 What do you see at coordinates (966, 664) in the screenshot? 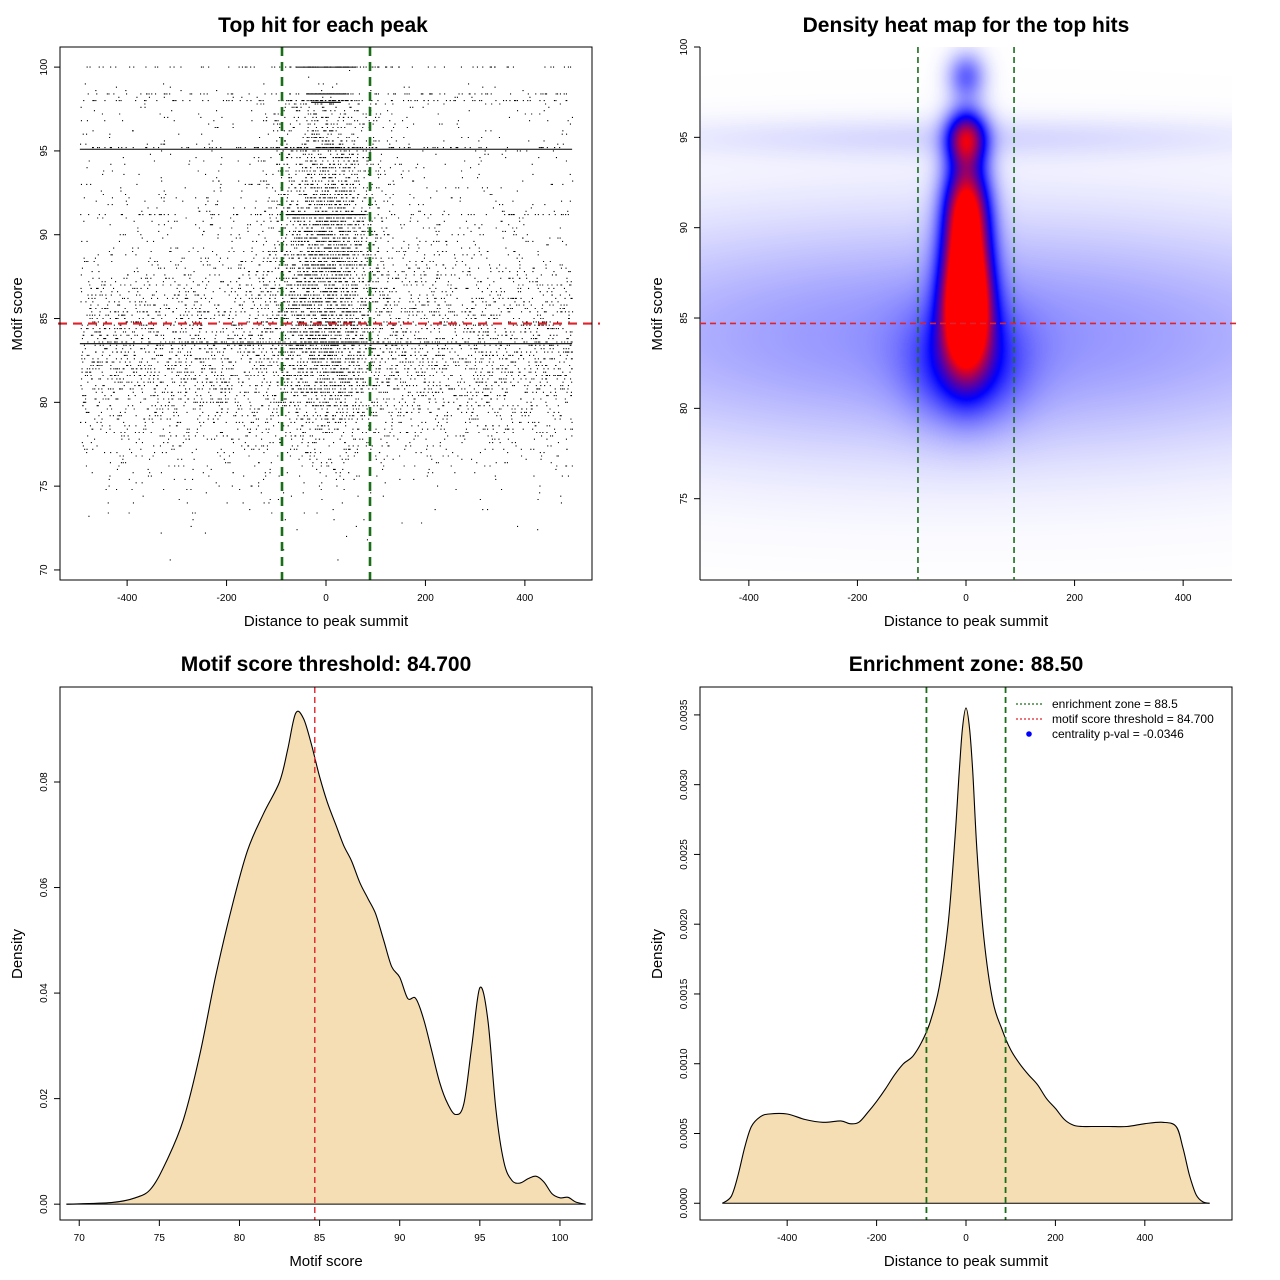
I see `distance-density-title: Enrichment zone: 88.50` at bounding box center [966, 664].